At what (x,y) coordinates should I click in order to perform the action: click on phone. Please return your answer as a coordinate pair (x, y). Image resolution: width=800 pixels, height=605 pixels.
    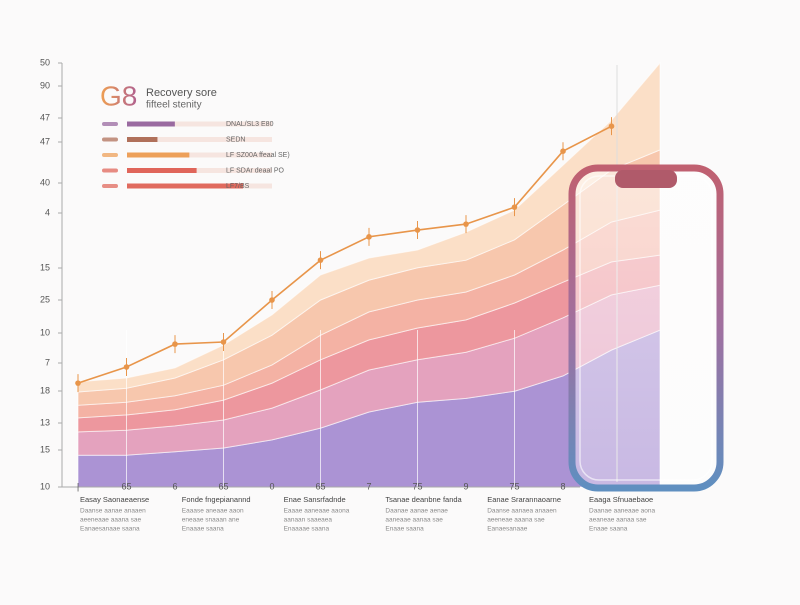
    Looking at the image, I should click on (646, 328).